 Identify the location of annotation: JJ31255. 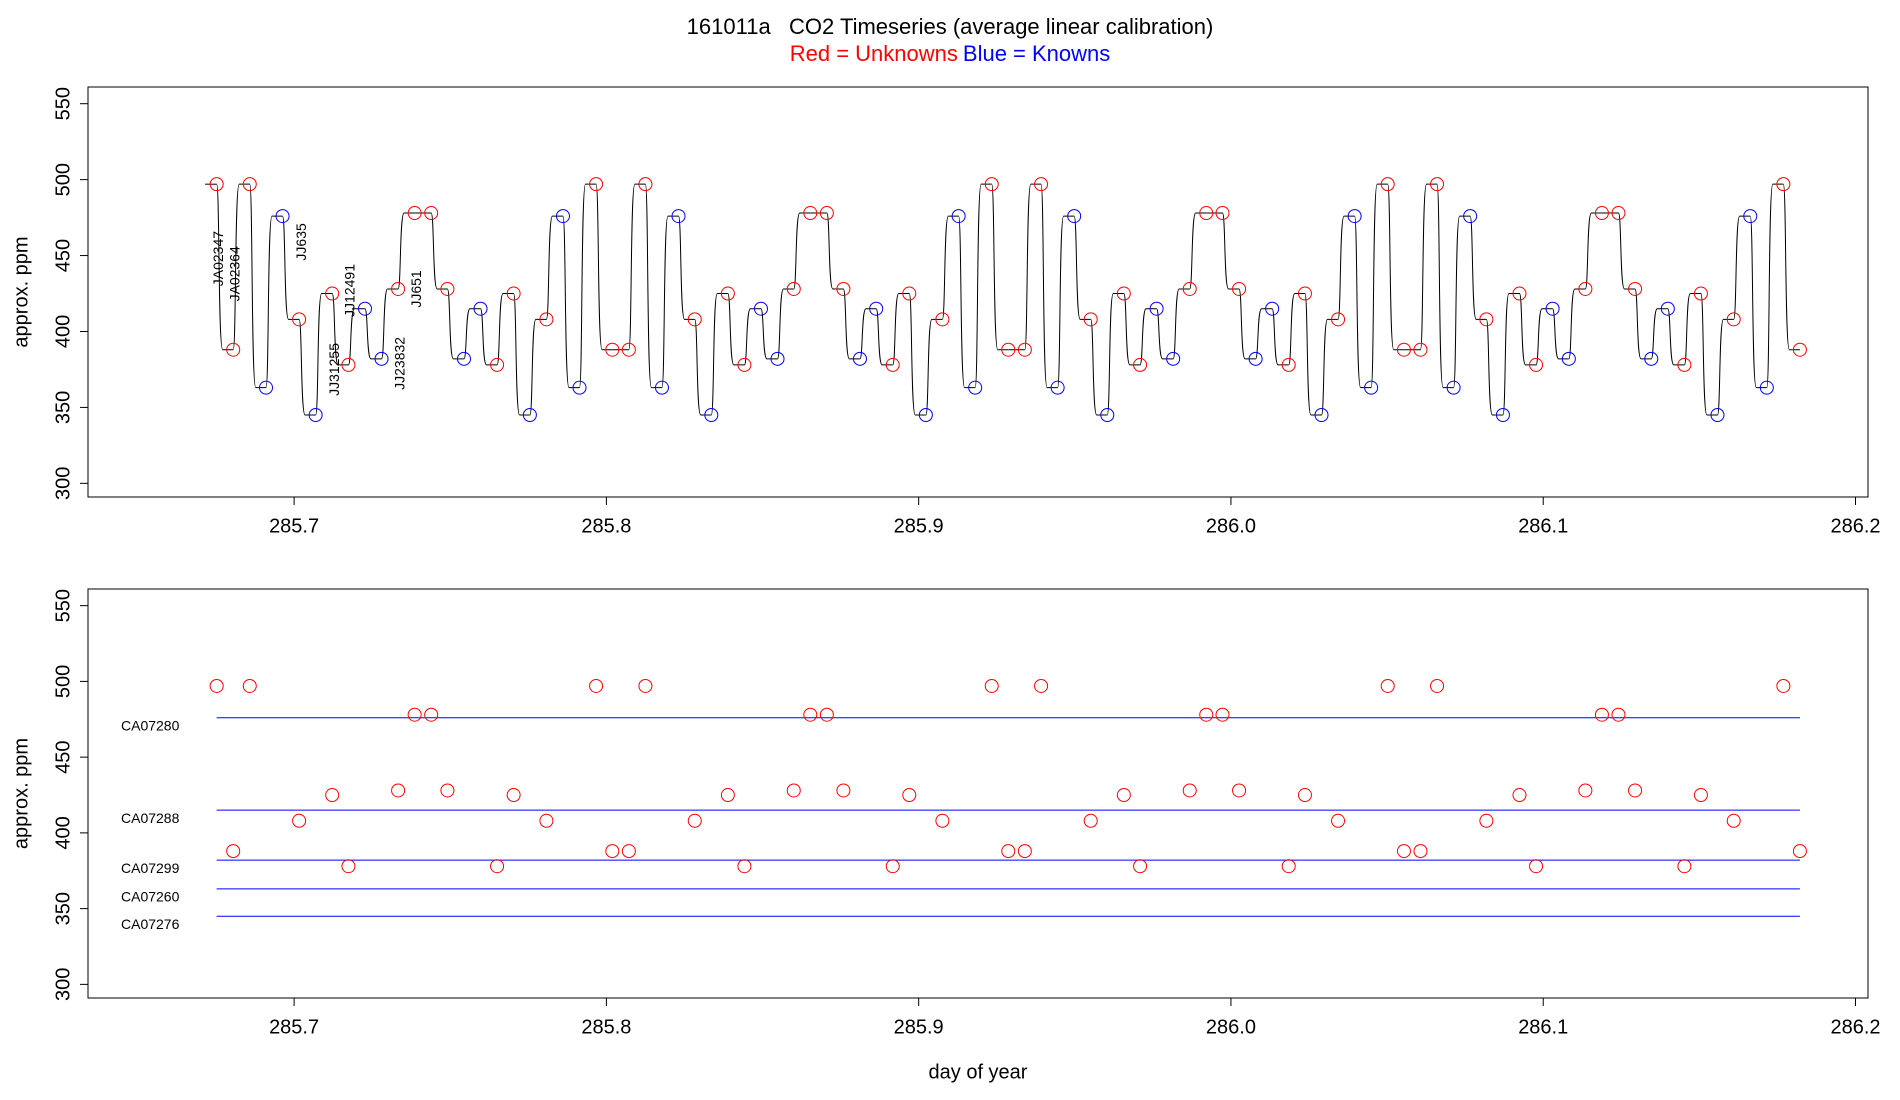
(334, 369).